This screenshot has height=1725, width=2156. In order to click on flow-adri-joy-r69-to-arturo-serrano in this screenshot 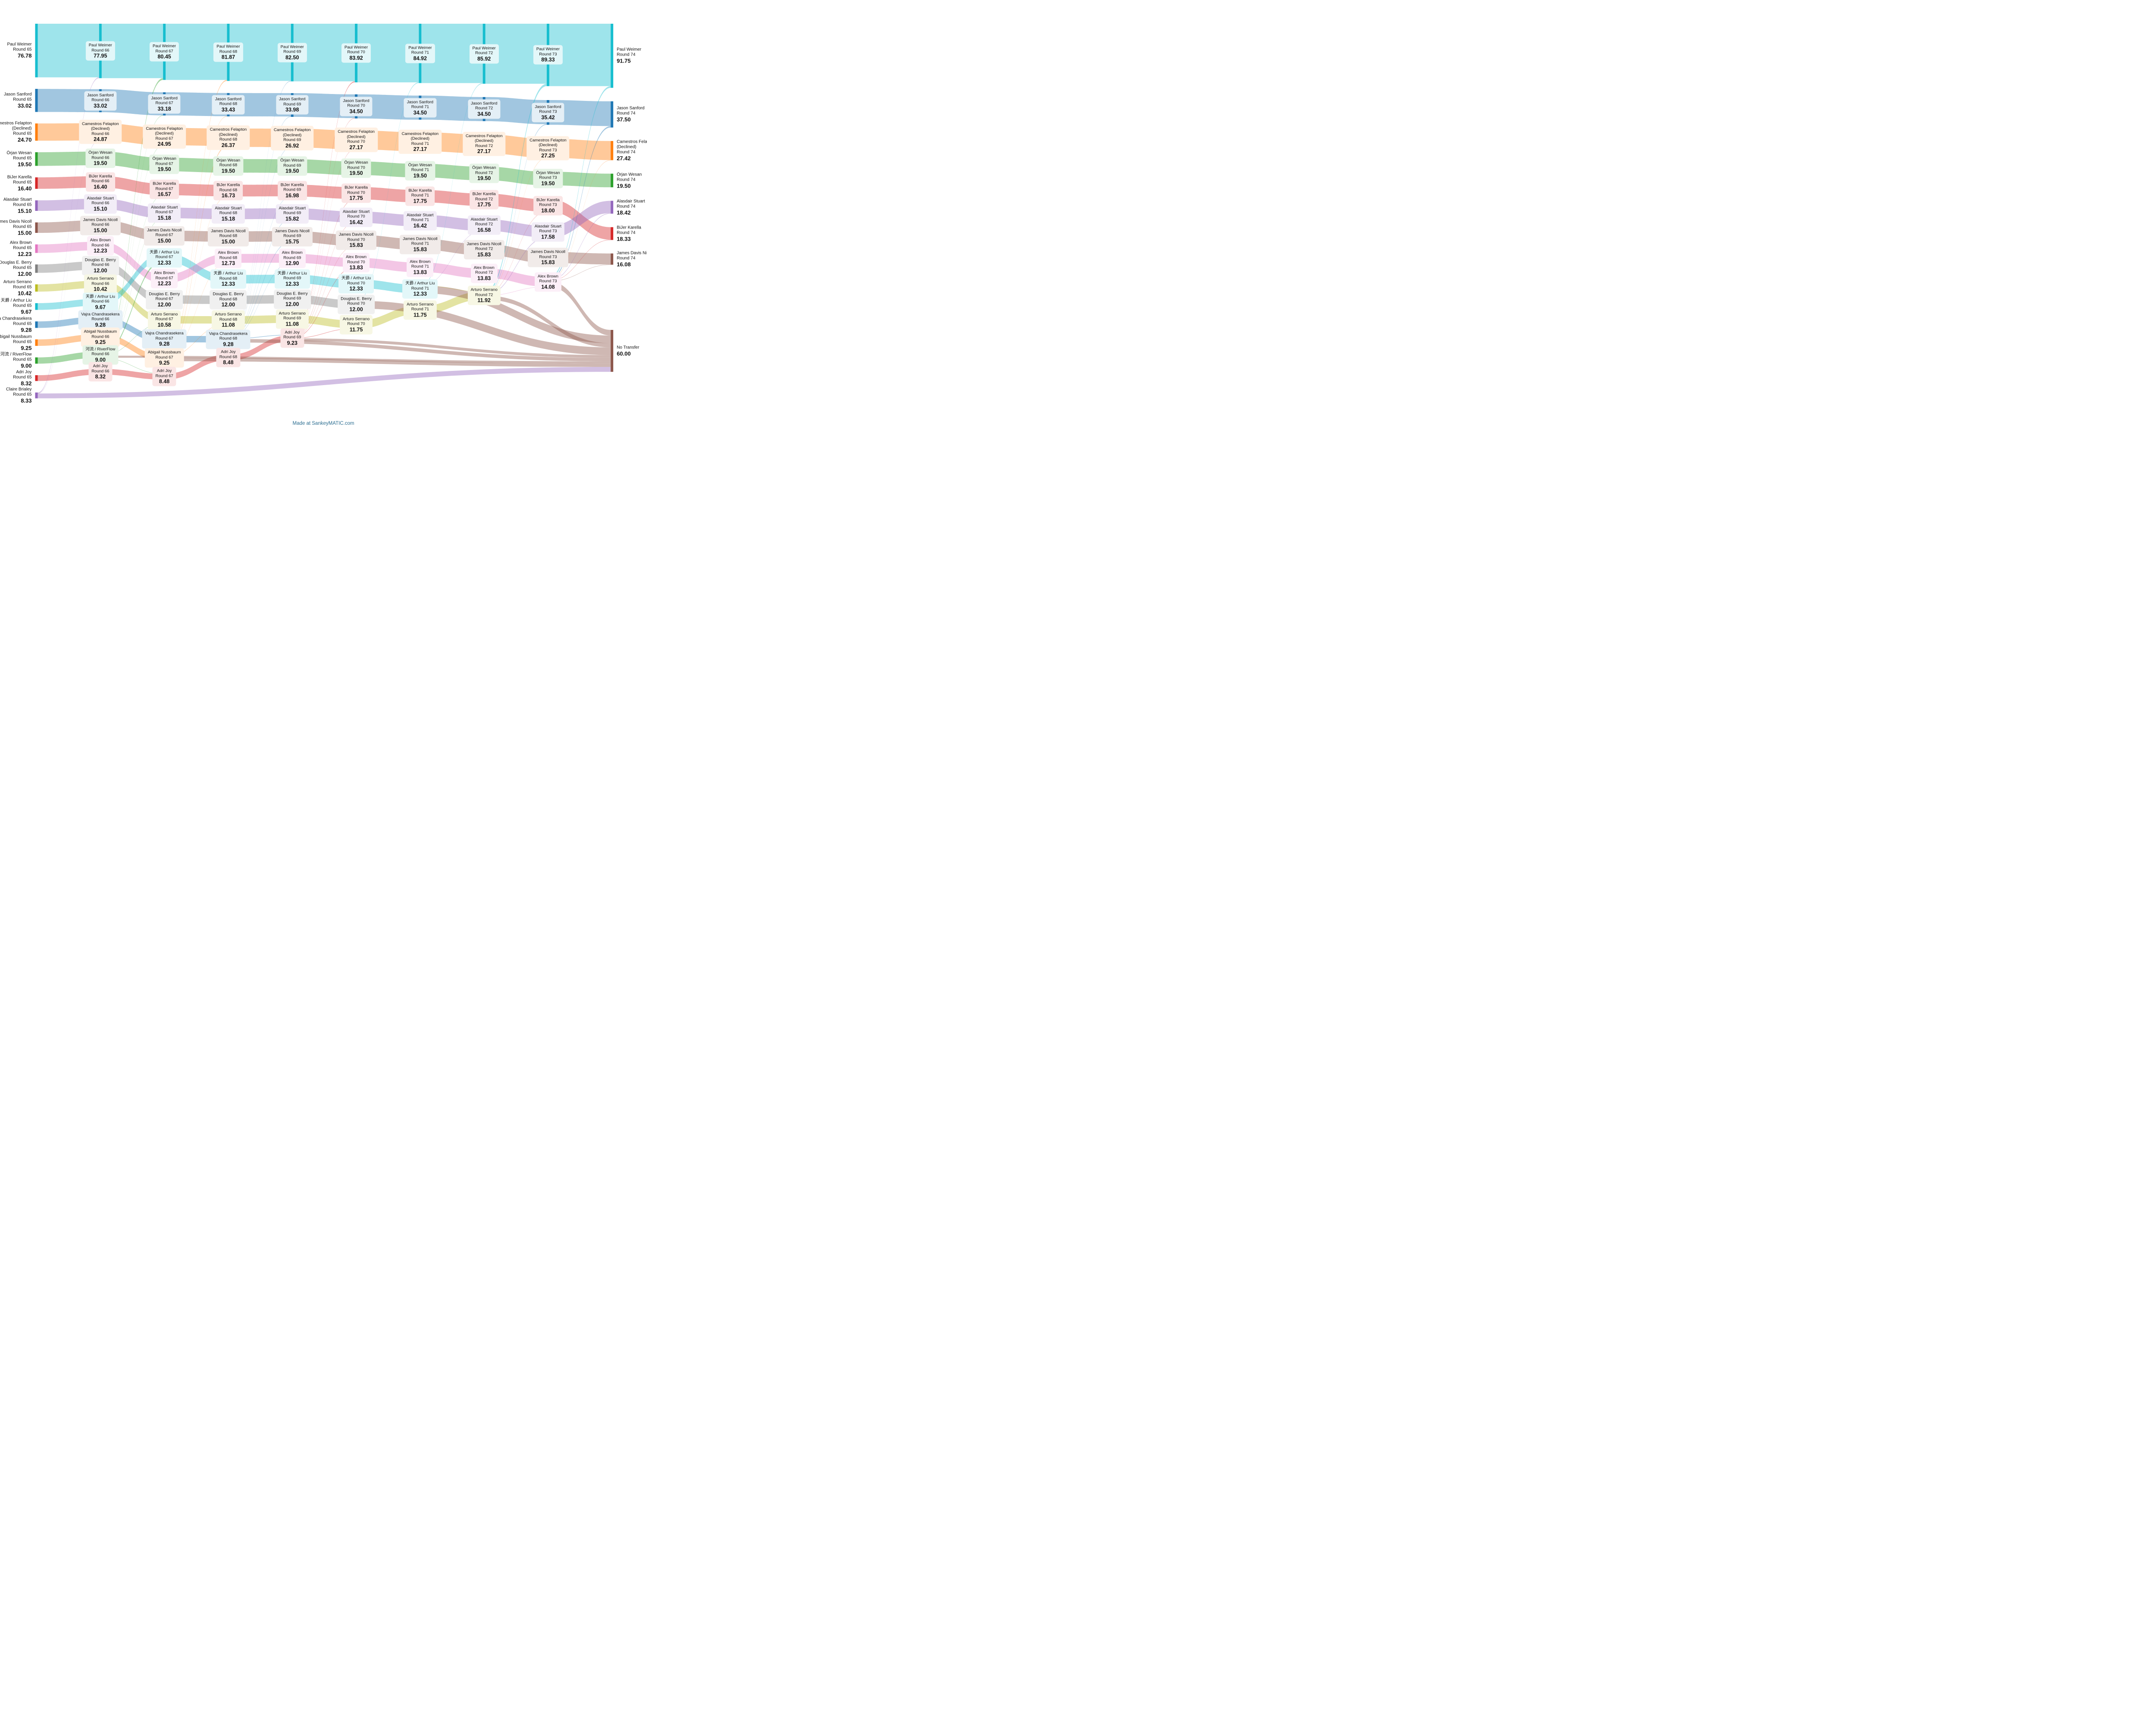, I will do `click(324, 334)`.